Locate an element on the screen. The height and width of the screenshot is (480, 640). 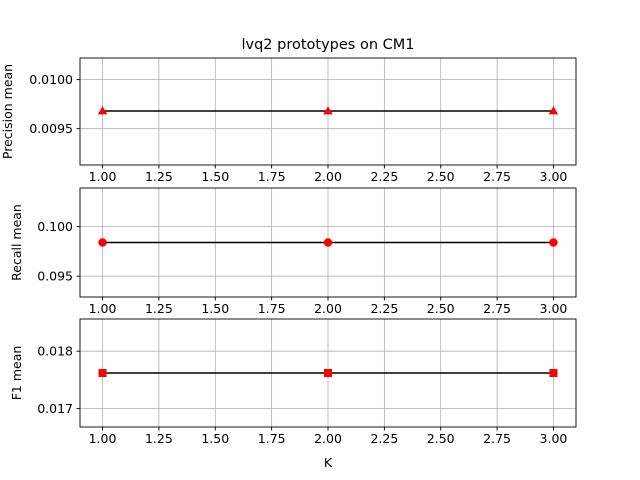
x-axis-label: K is located at coordinates (328, 462).